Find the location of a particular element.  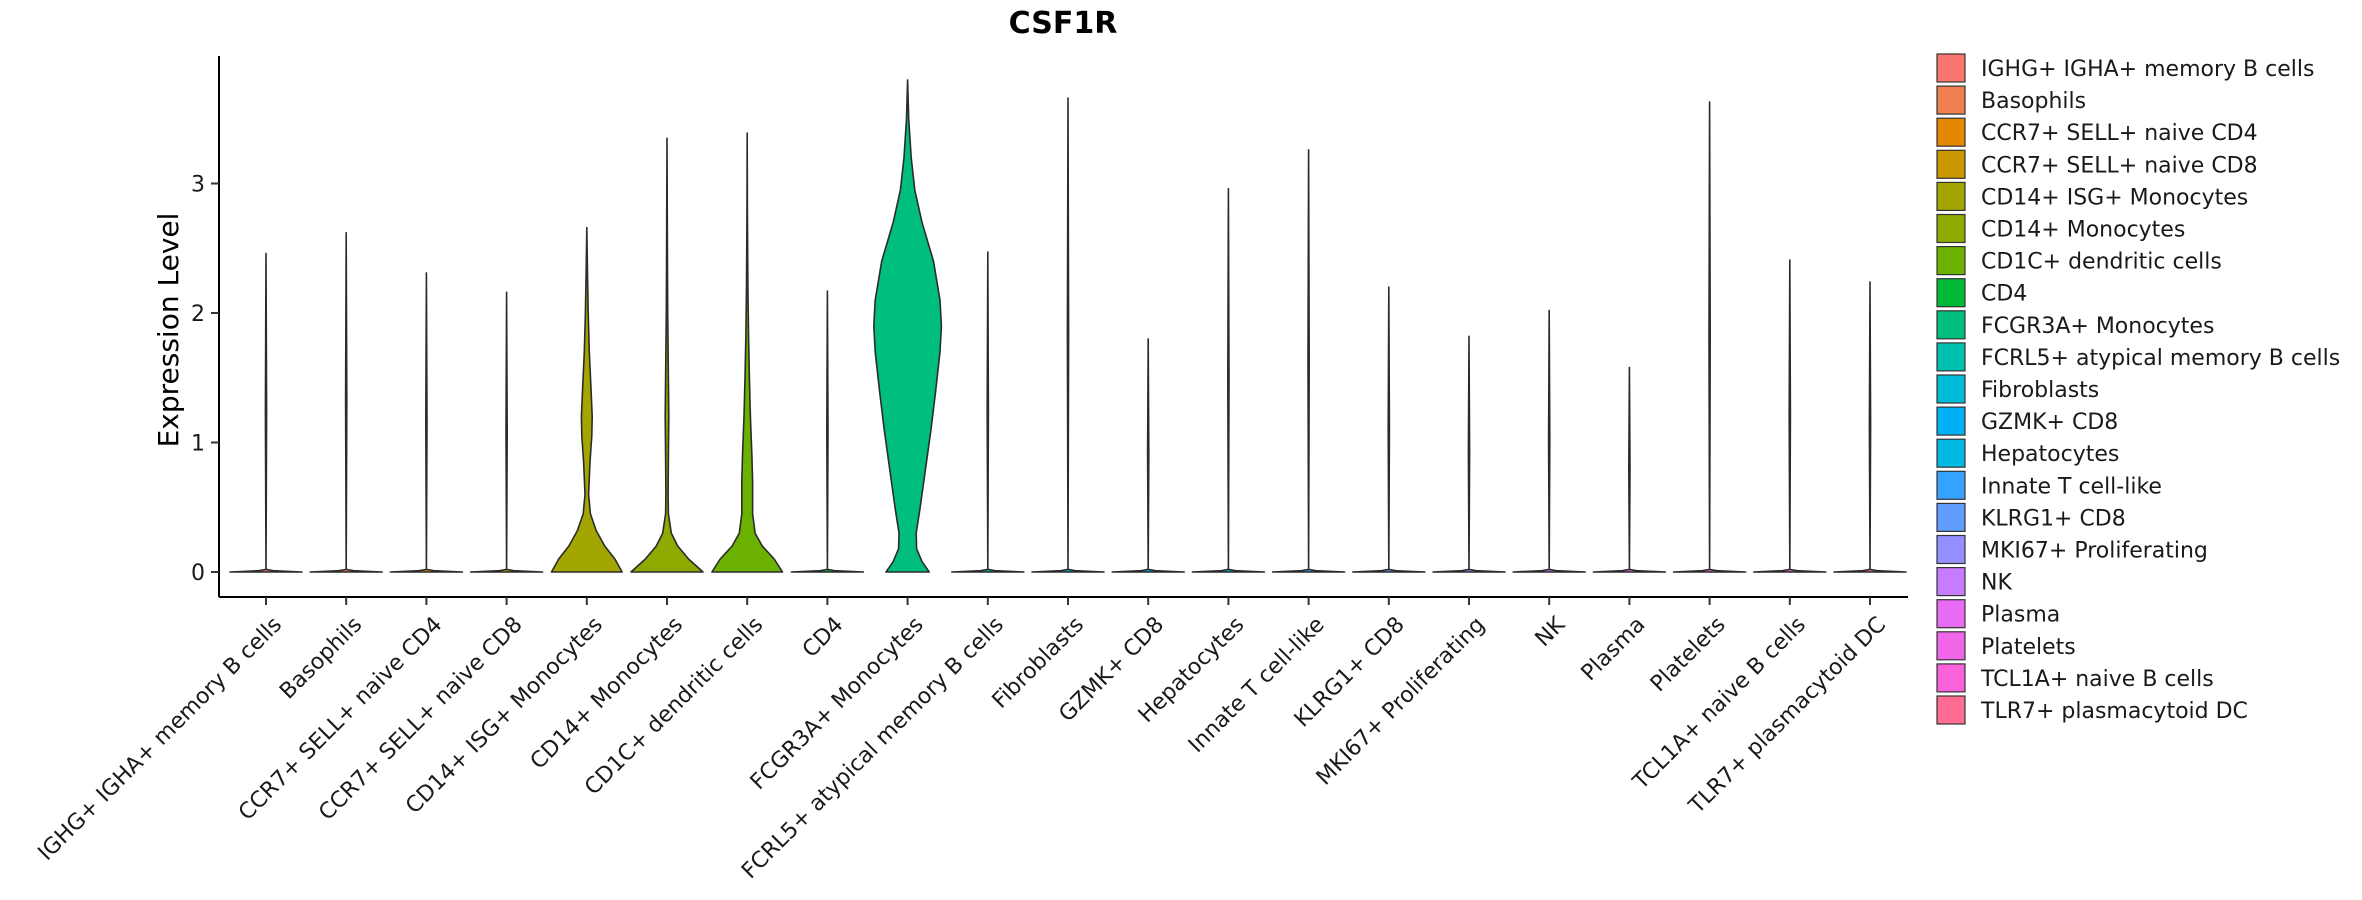

legend-label: CD14+ ISG+ Monocytes is located at coordinates (2114, 197).